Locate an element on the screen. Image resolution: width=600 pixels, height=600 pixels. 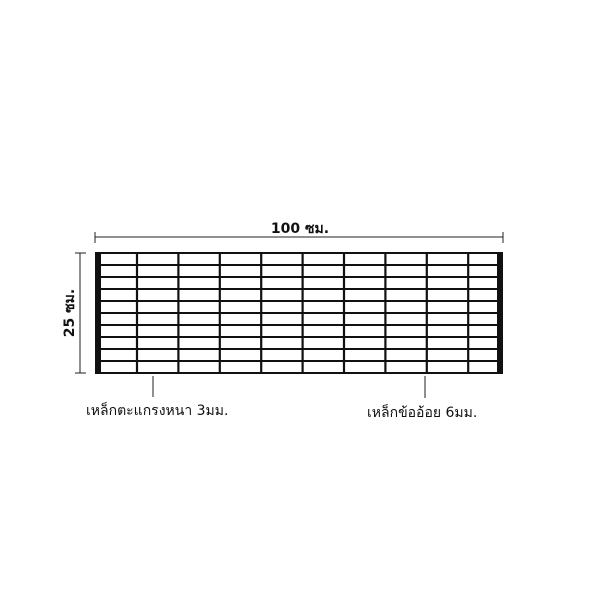
width-label: 100 ซม. is located at coordinates (300, 229).